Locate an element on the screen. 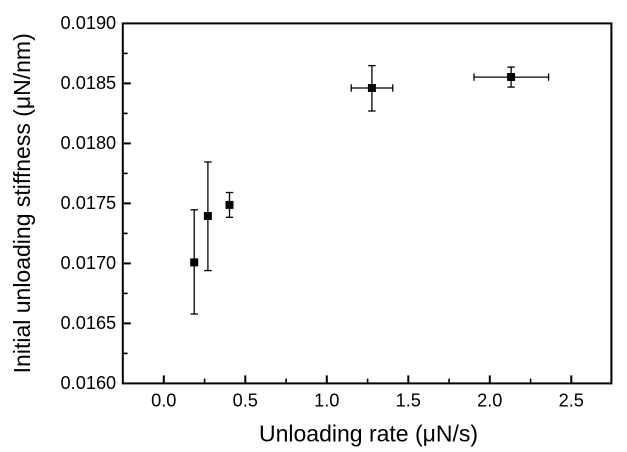 This screenshot has width=627, height=452. svg-text: 0.0175 is located at coordinates (89, 203).